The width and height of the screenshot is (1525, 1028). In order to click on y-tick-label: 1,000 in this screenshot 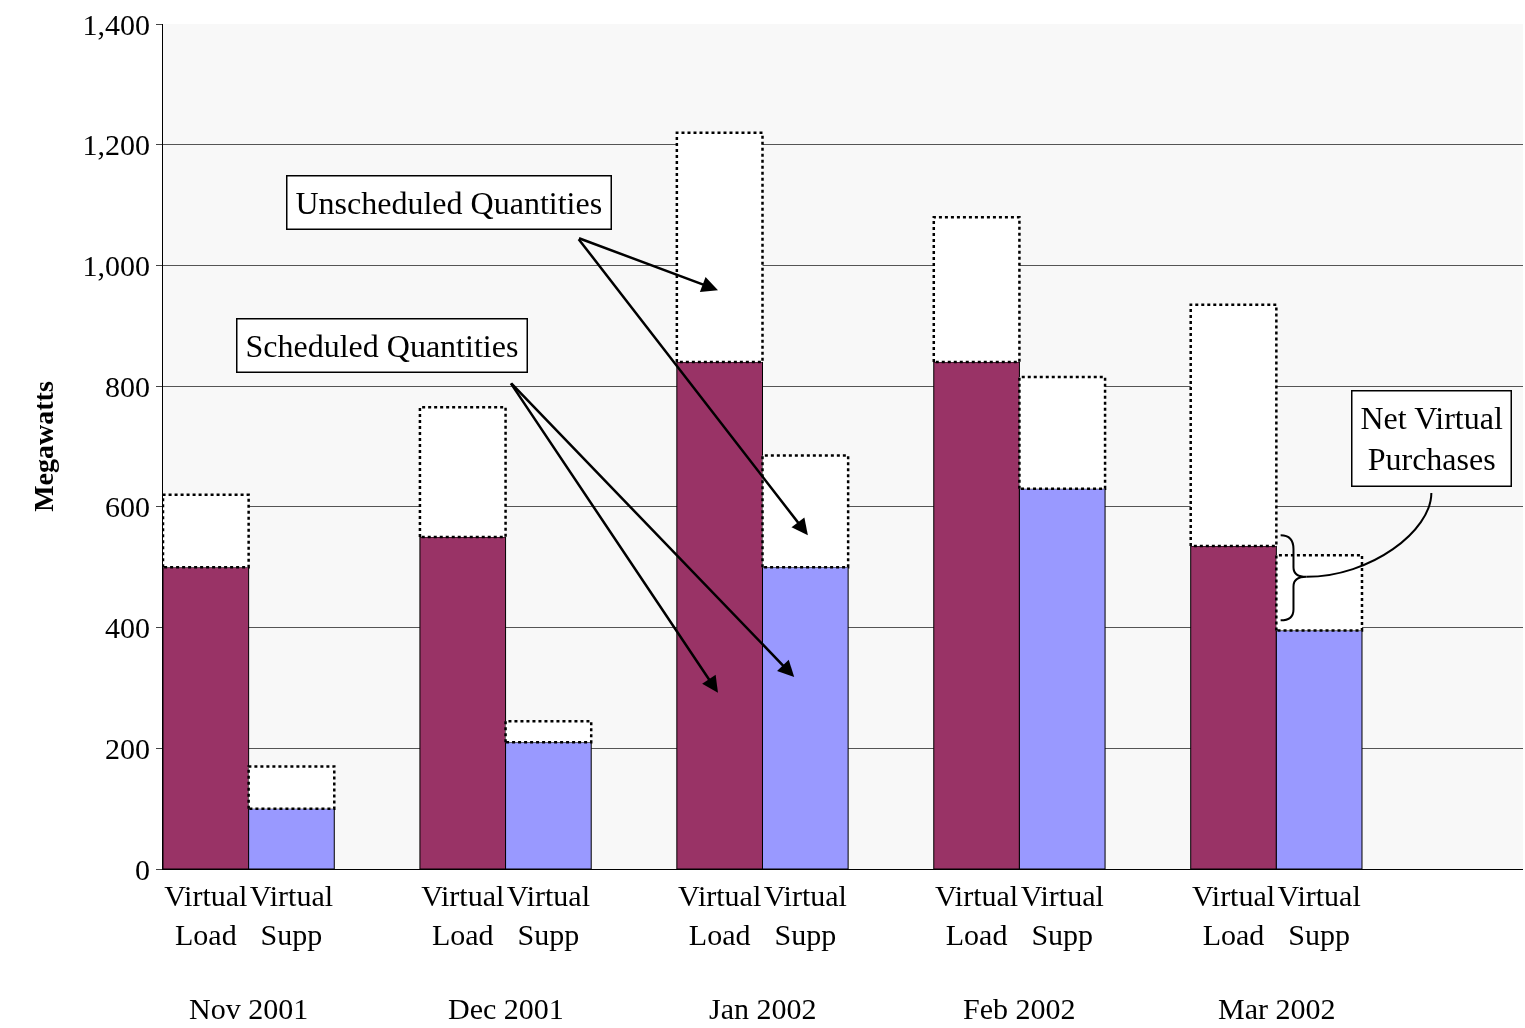, I will do `click(116, 265)`.